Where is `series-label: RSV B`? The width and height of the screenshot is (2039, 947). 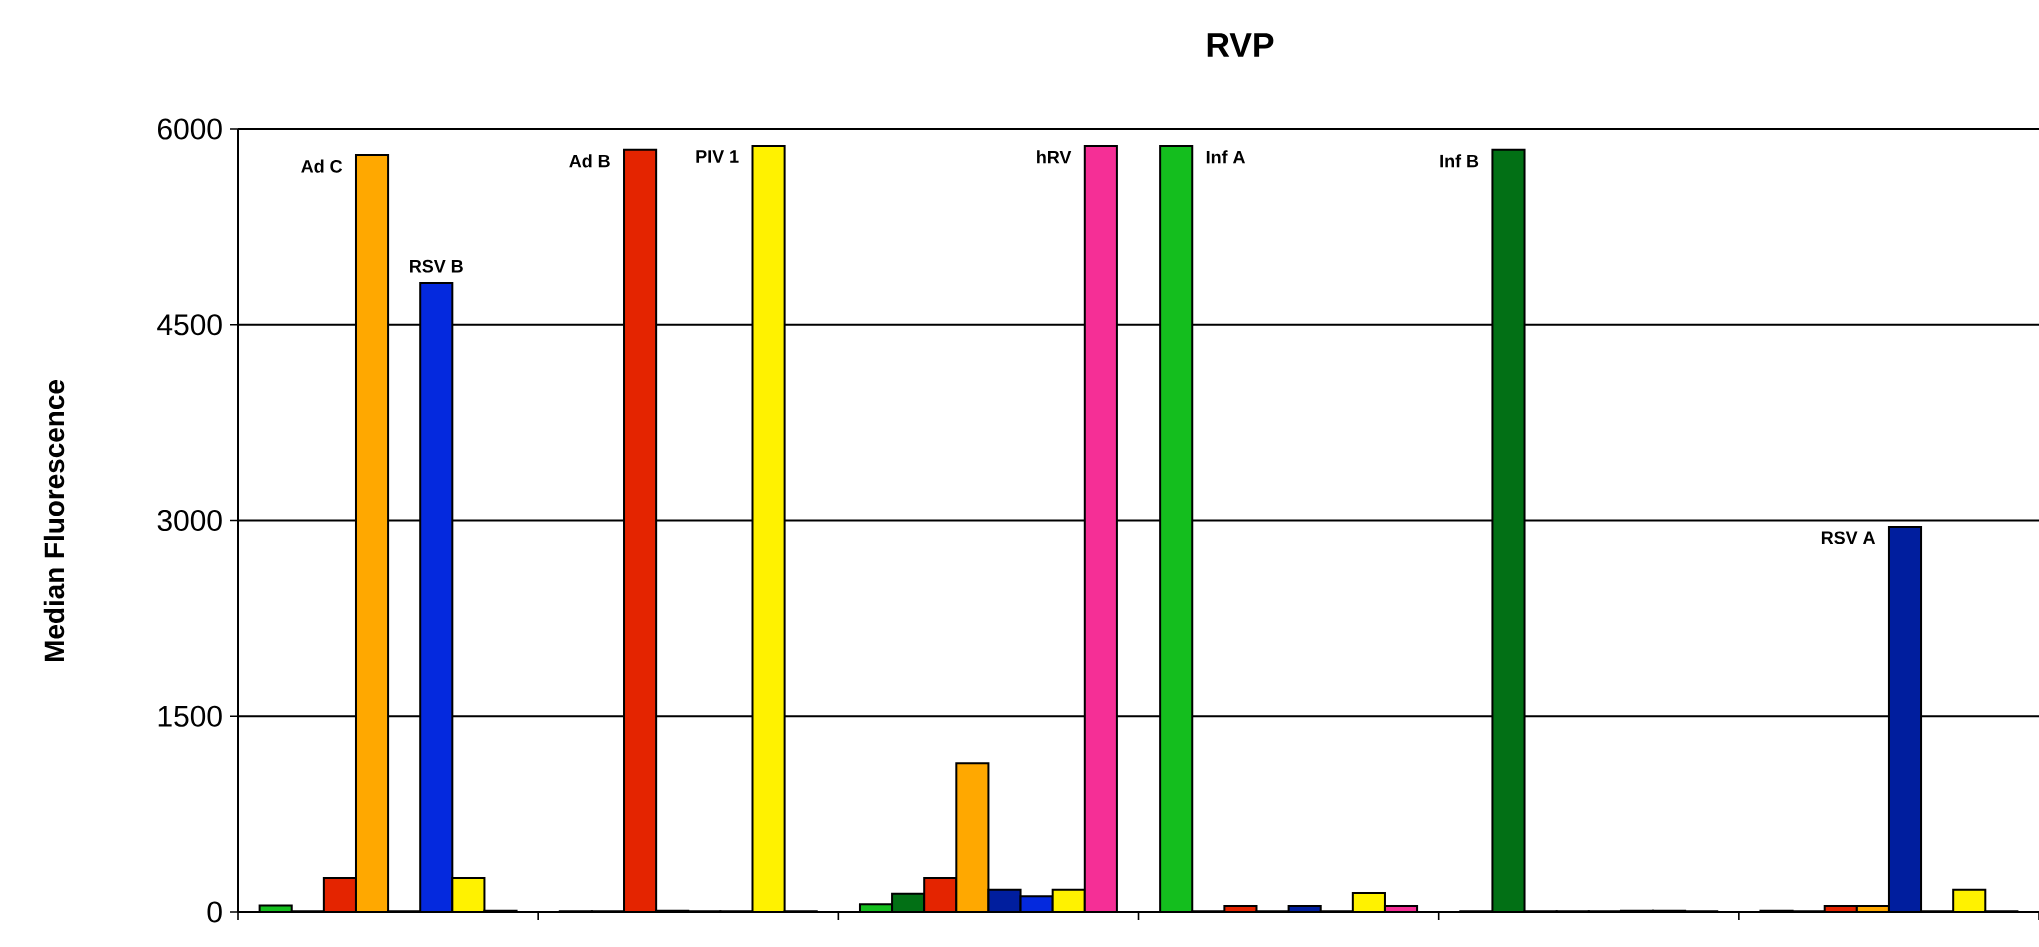 series-label: RSV B is located at coordinates (436, 266).